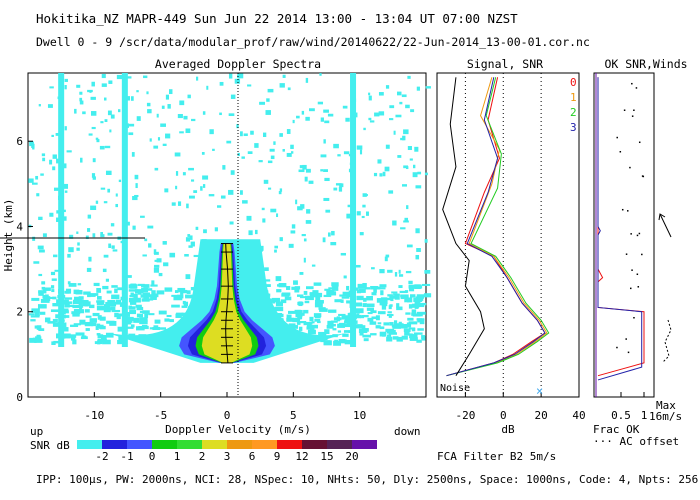 This screenshot has width=700, height=500. I want to click on colorbar-tick-label: 12, so click(301, 456).